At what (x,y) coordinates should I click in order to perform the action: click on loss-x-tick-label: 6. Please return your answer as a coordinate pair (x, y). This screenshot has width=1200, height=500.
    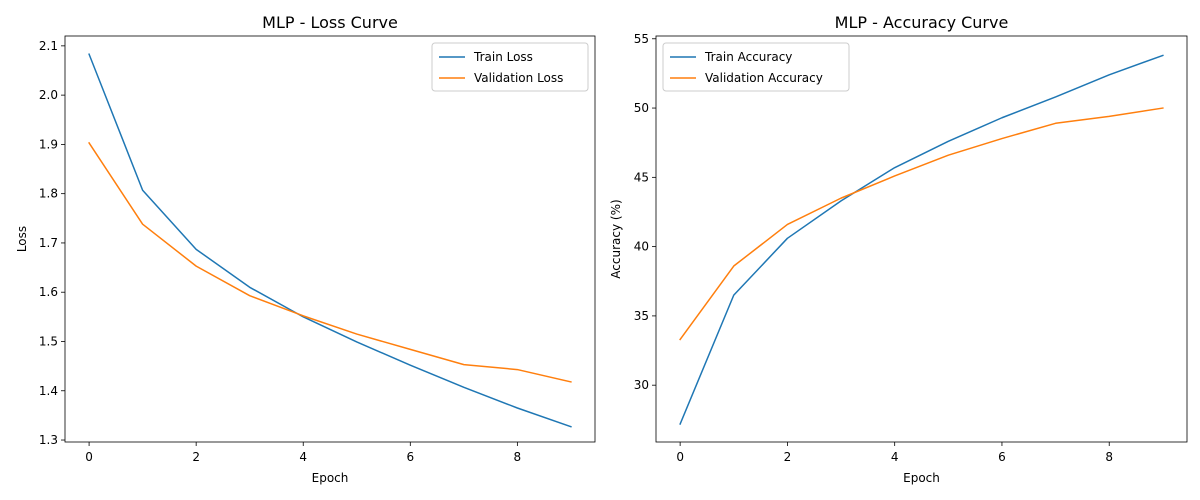
    Looking at the image, I should click on (410, 457).